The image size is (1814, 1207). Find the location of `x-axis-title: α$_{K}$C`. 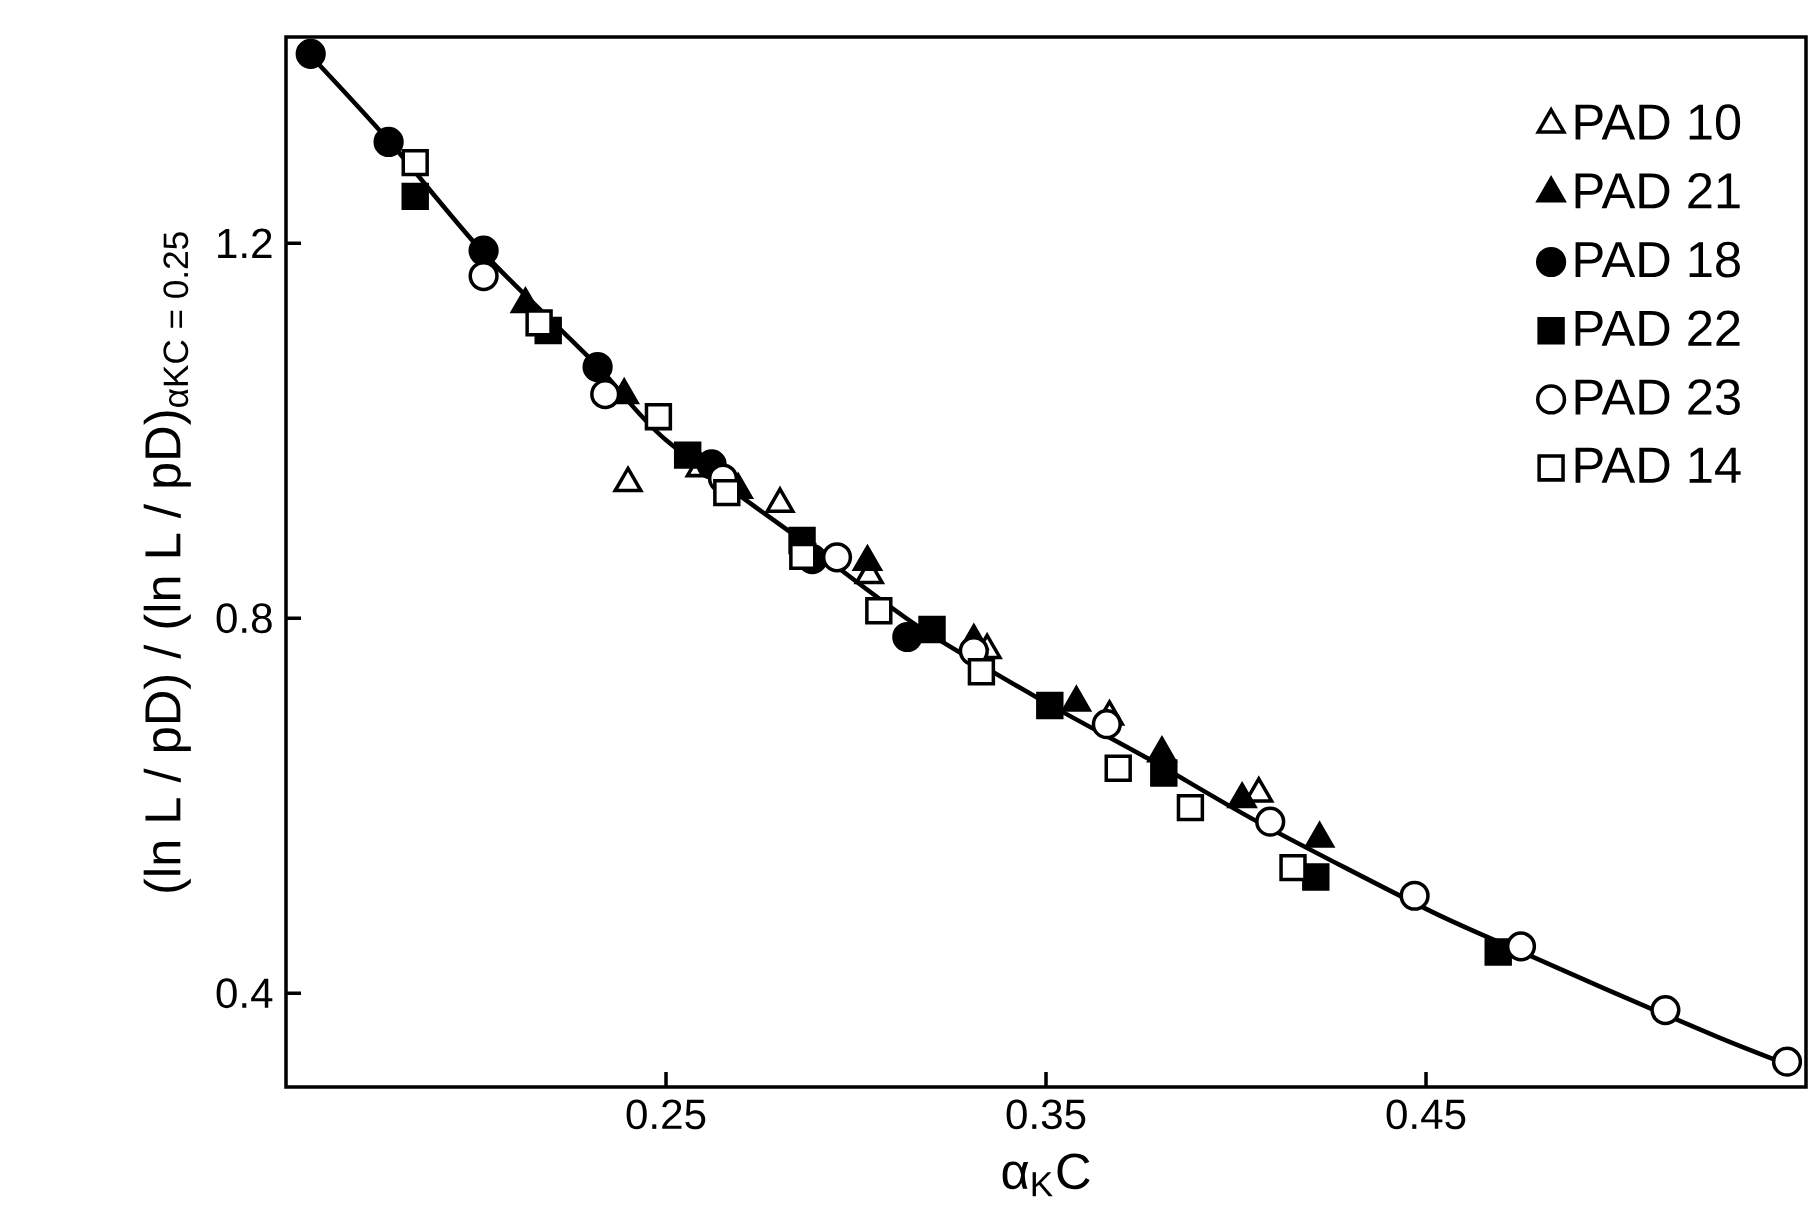

x-axis-title: α$_{K}$C is located at coordinates (1046, 1175).